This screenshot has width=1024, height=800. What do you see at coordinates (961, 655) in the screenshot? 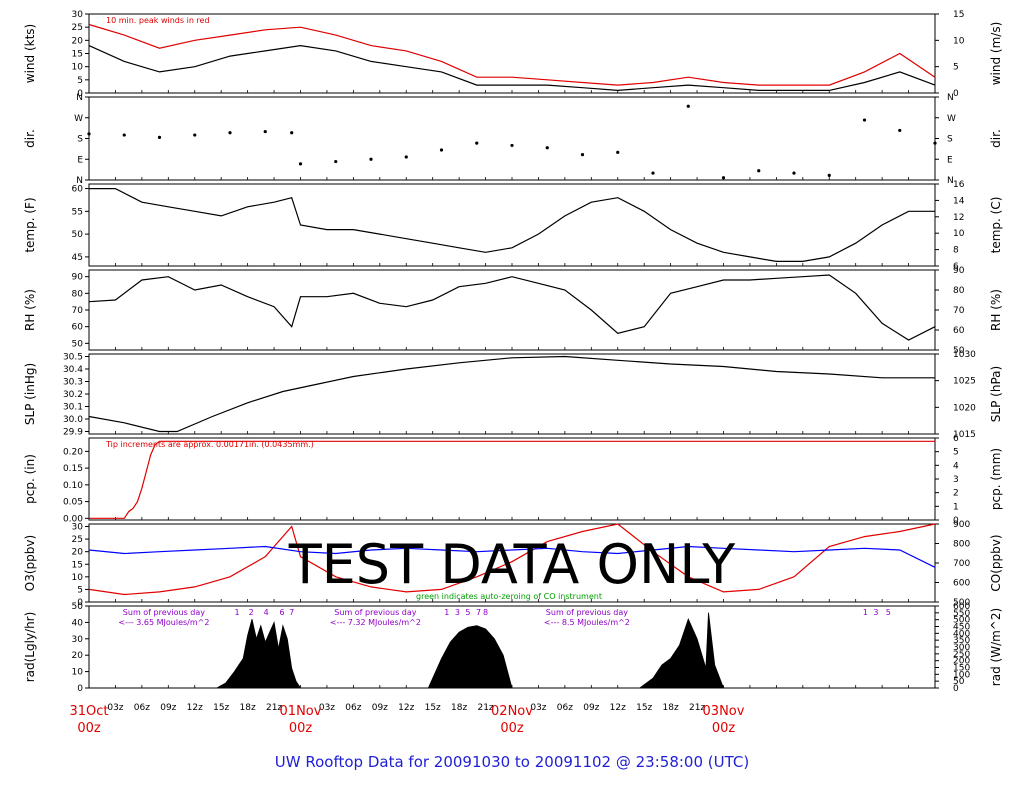
I see `rad-ytick2-label: 250` at bounding box center [961, 655].